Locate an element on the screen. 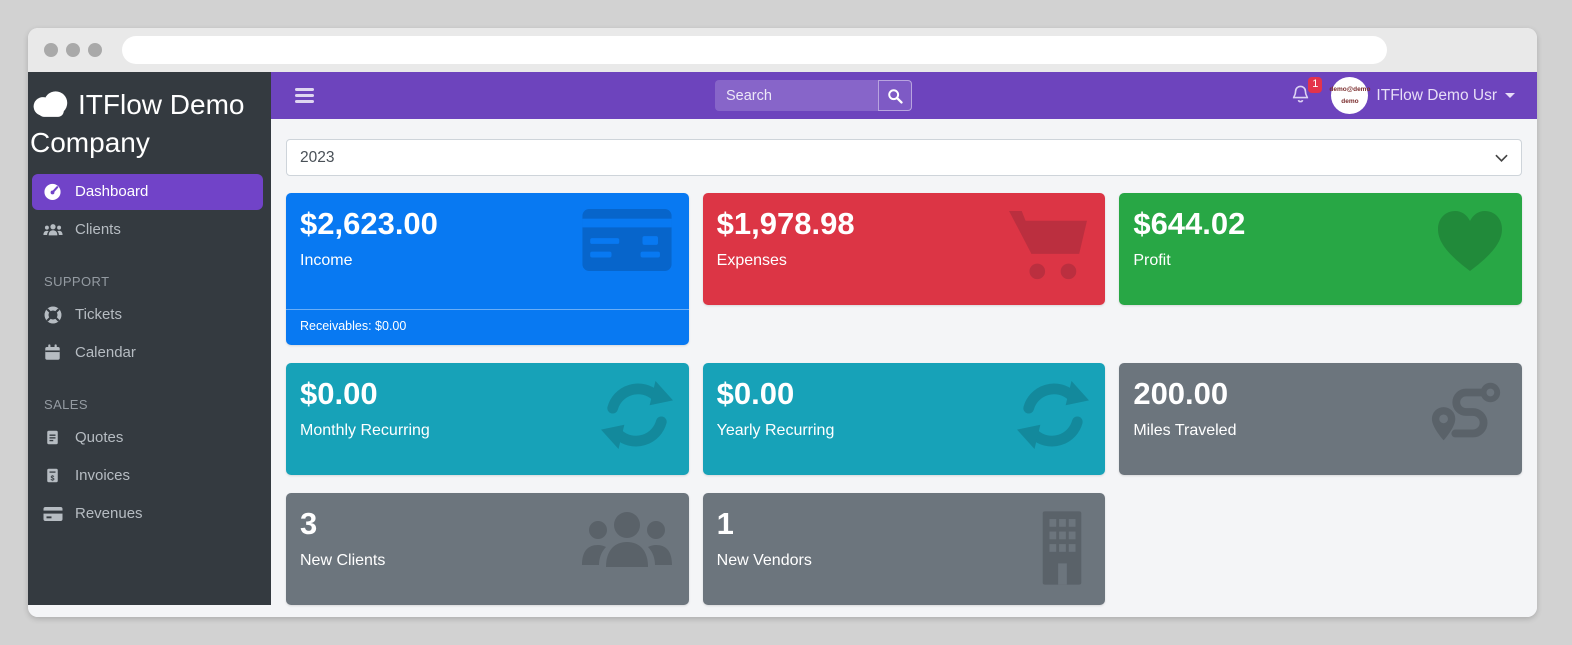 This screenshot has height=645, width=1572. sidebar-item-calendar: Calendar is located at coordinates (147, 353).